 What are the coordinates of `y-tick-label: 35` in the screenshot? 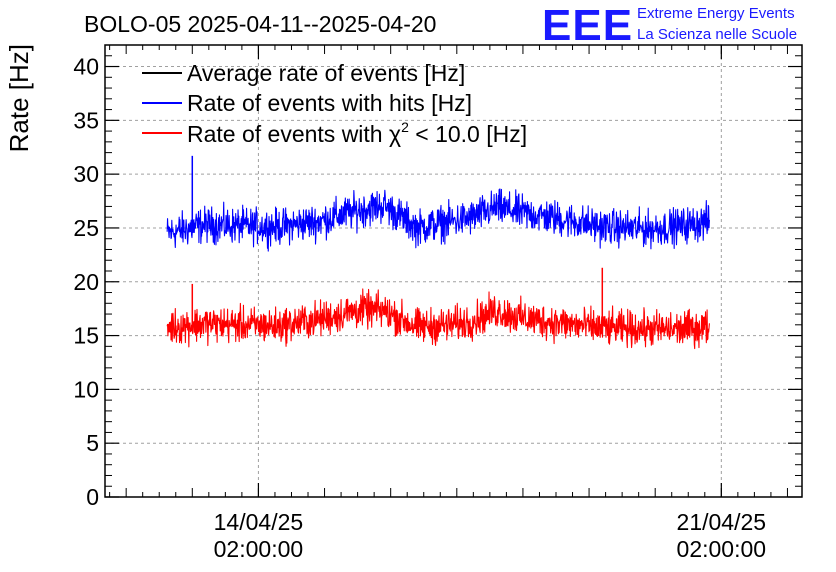 It's located at (86, 120).